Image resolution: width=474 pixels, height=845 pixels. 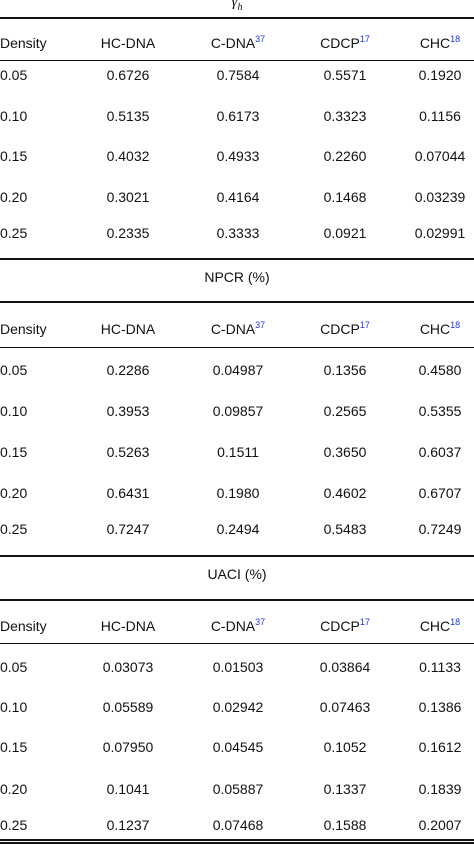 I want to click on value-cell: 0.1337, so click(x=345, y=789).